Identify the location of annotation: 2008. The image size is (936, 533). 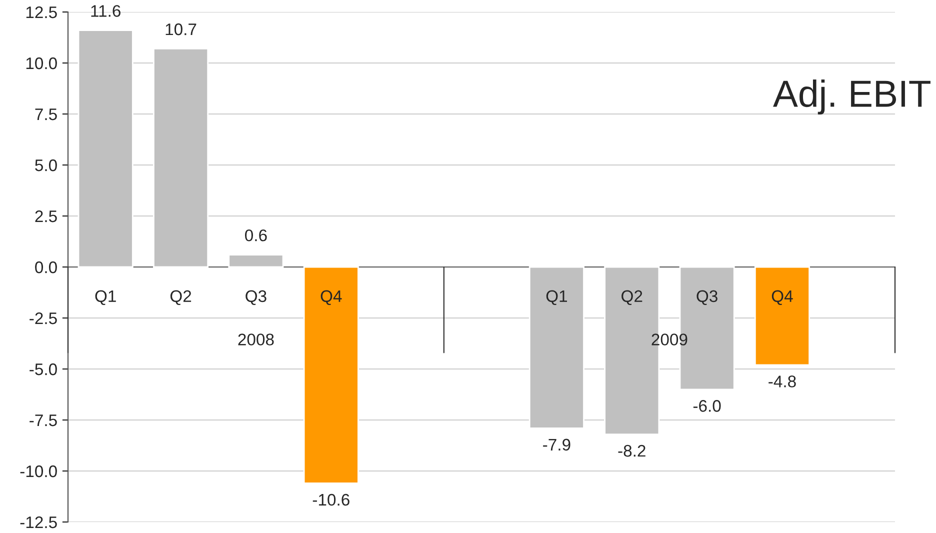
(256, 340).